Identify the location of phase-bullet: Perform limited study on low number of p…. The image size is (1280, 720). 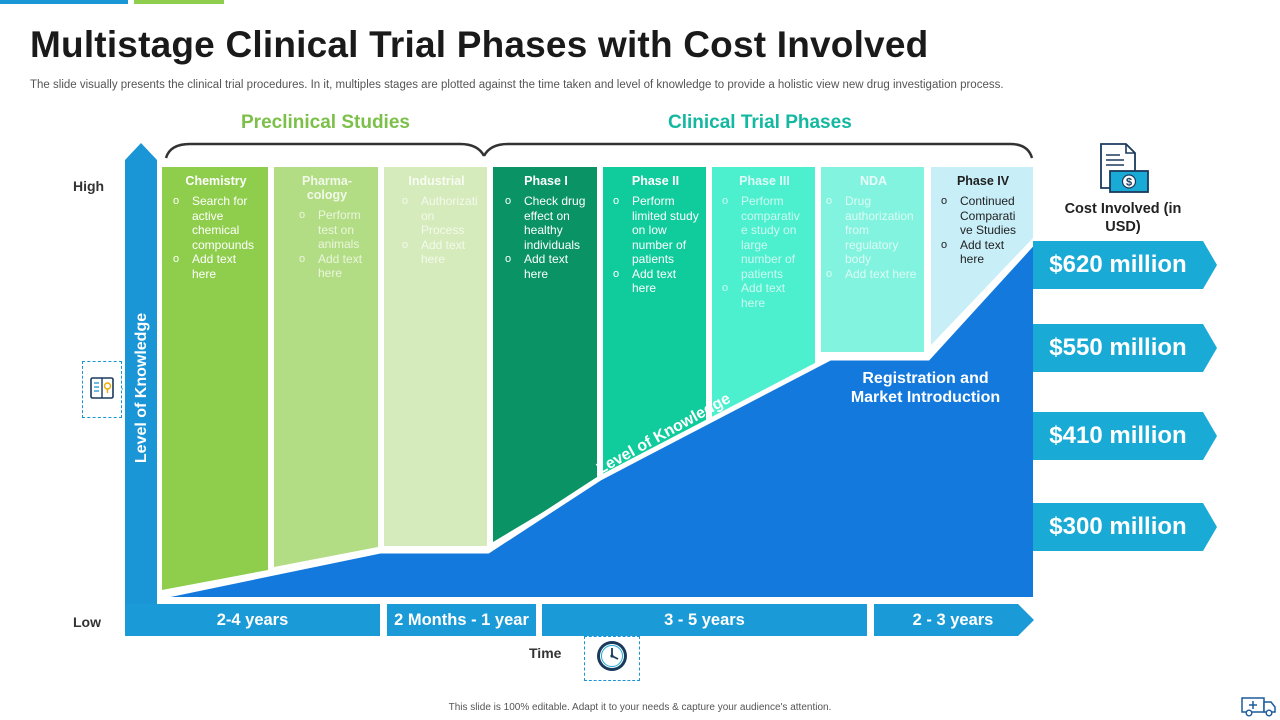
(656, 230).